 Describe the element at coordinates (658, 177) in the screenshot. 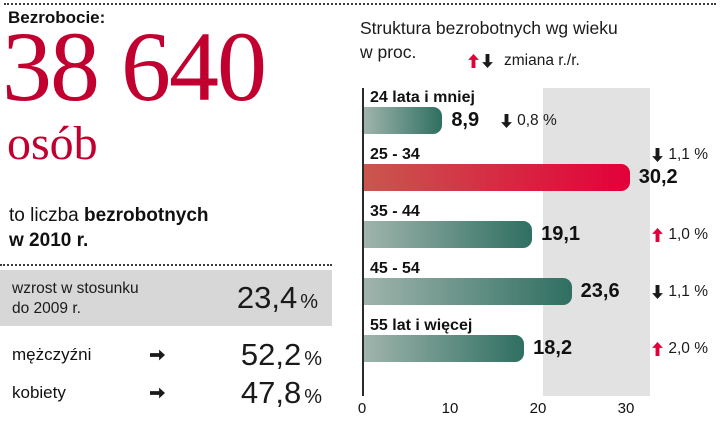

I see `bar-value-label: 30,2` at that location.